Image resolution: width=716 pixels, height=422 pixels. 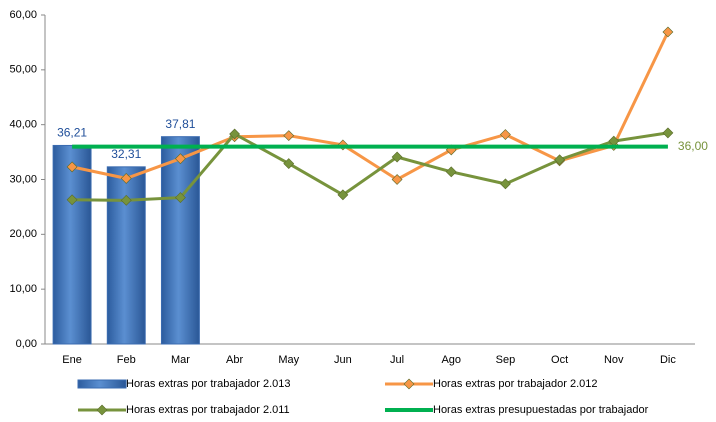 I want to click on y-tick-label: 10,00, so click(x=23, y=289).